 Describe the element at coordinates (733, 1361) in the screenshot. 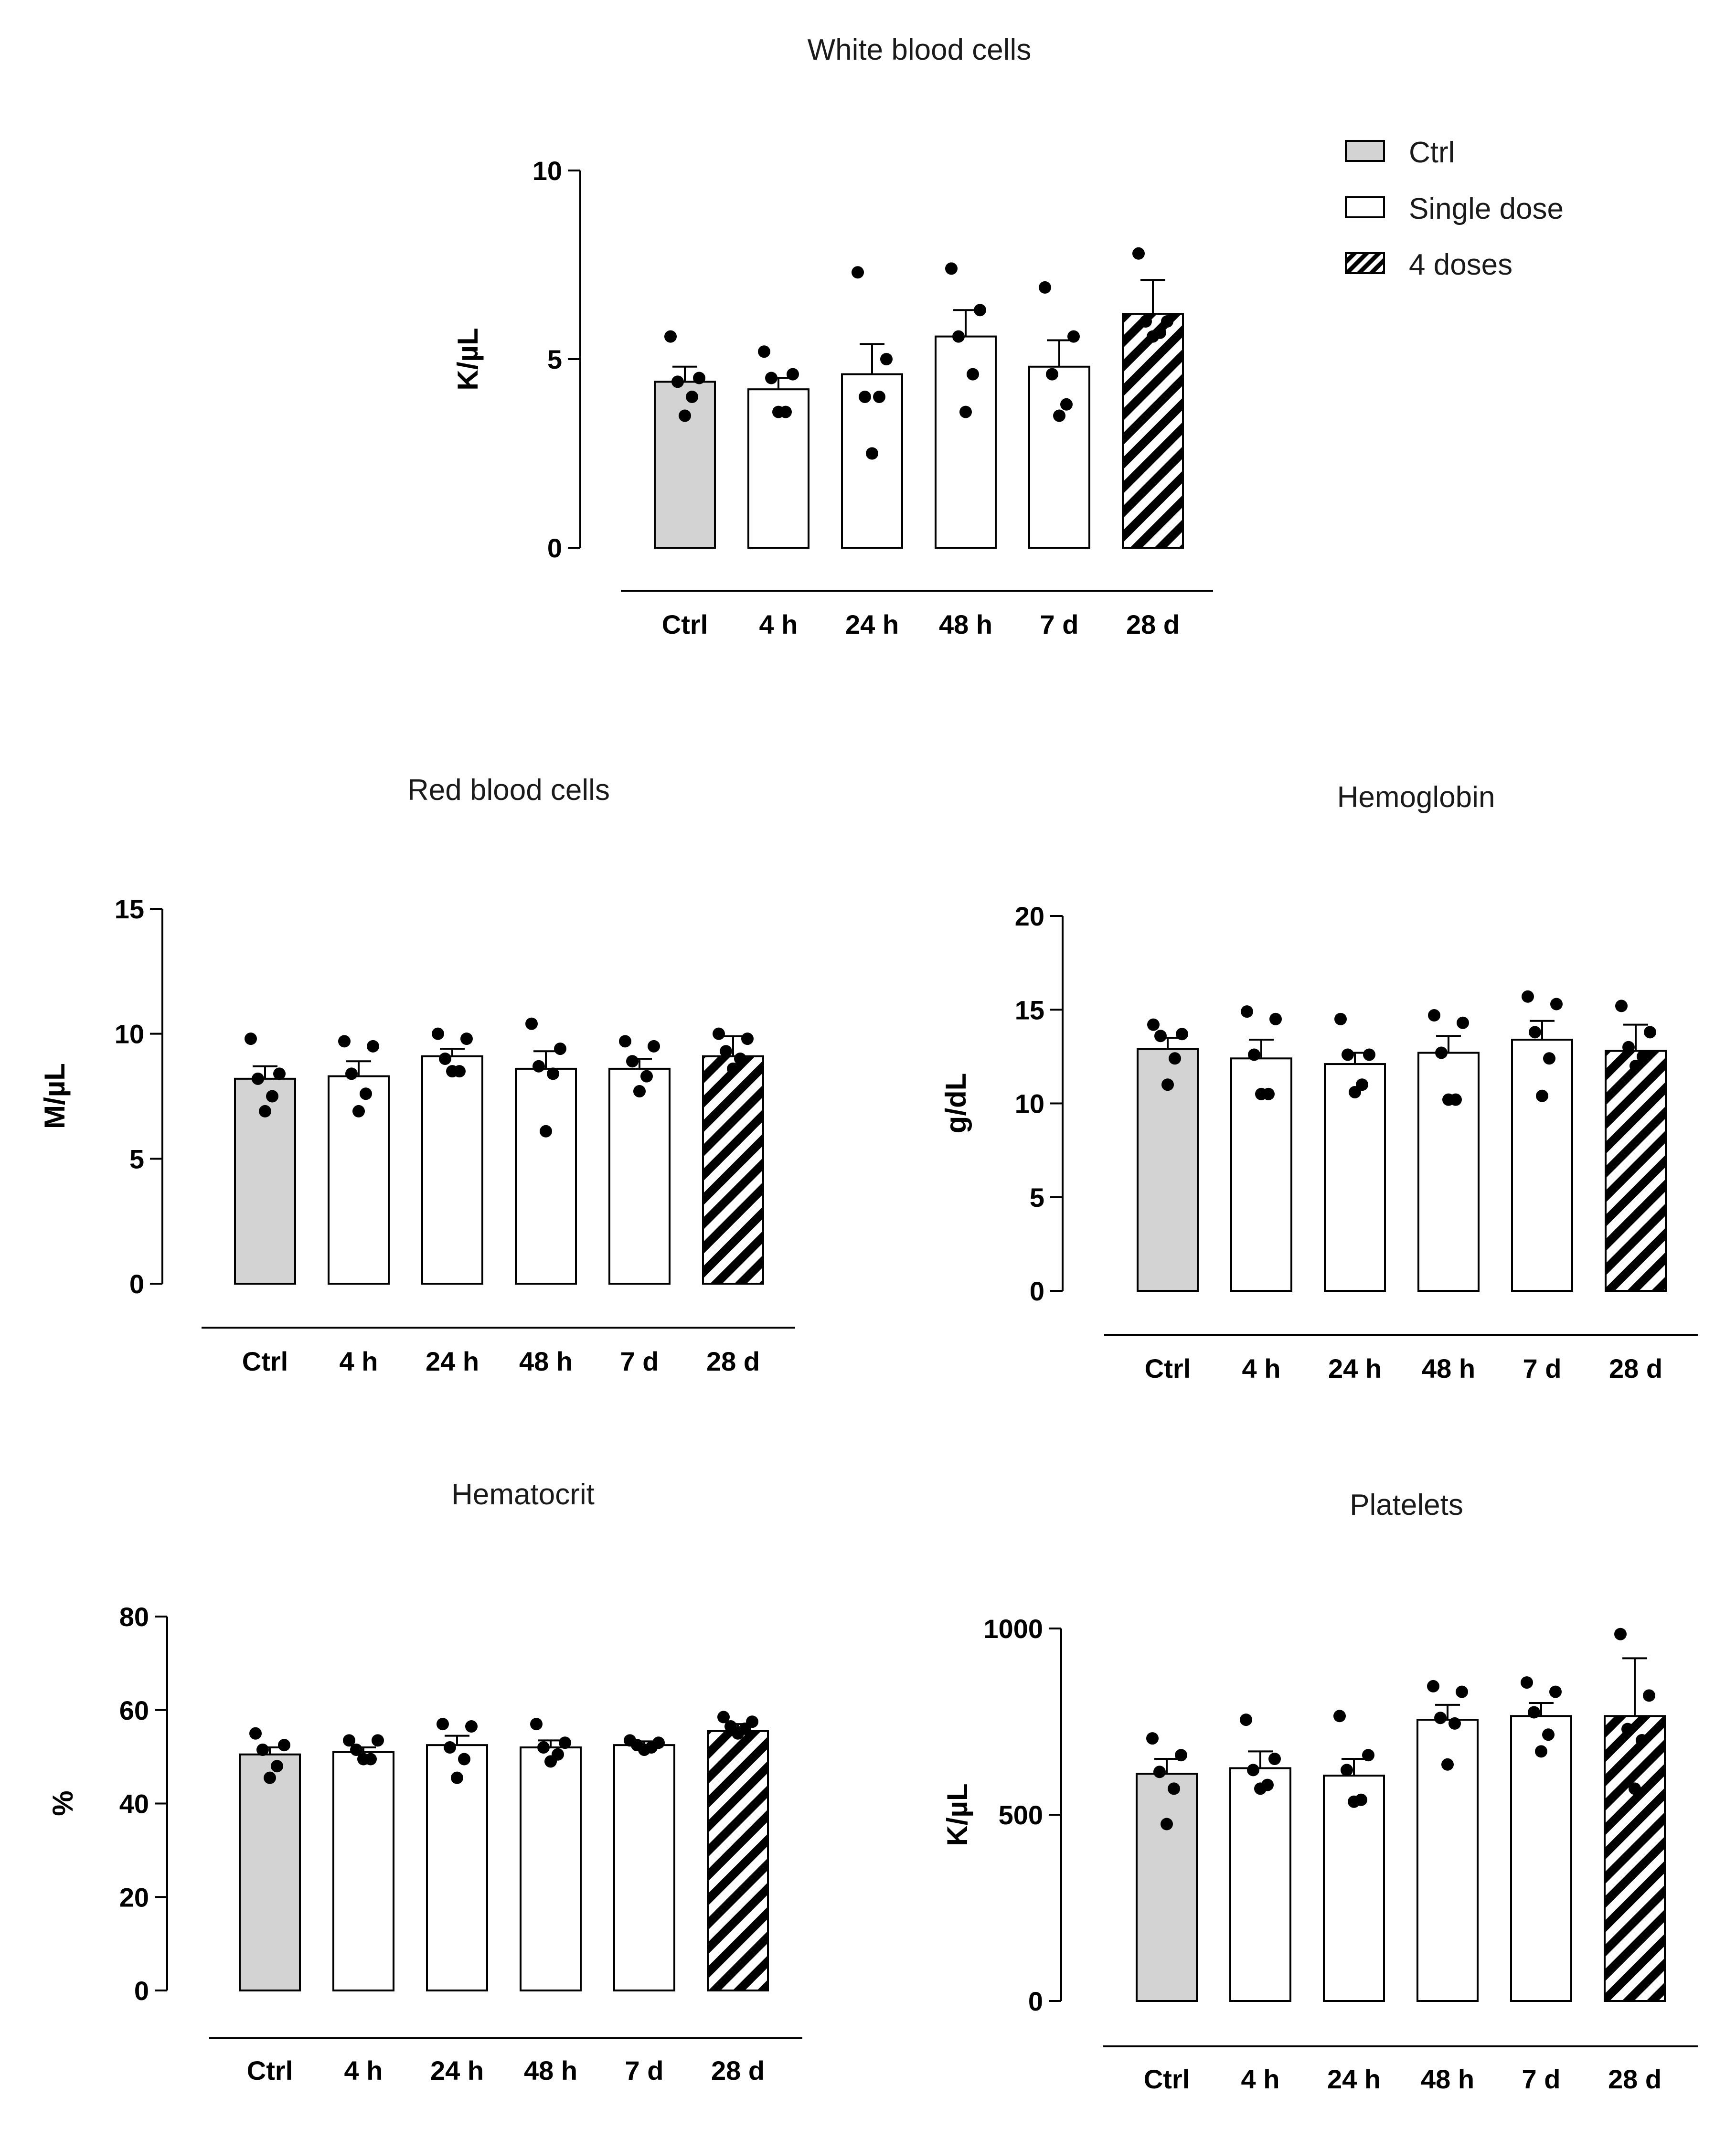

I see `x-category-label: 28 d` at that location.